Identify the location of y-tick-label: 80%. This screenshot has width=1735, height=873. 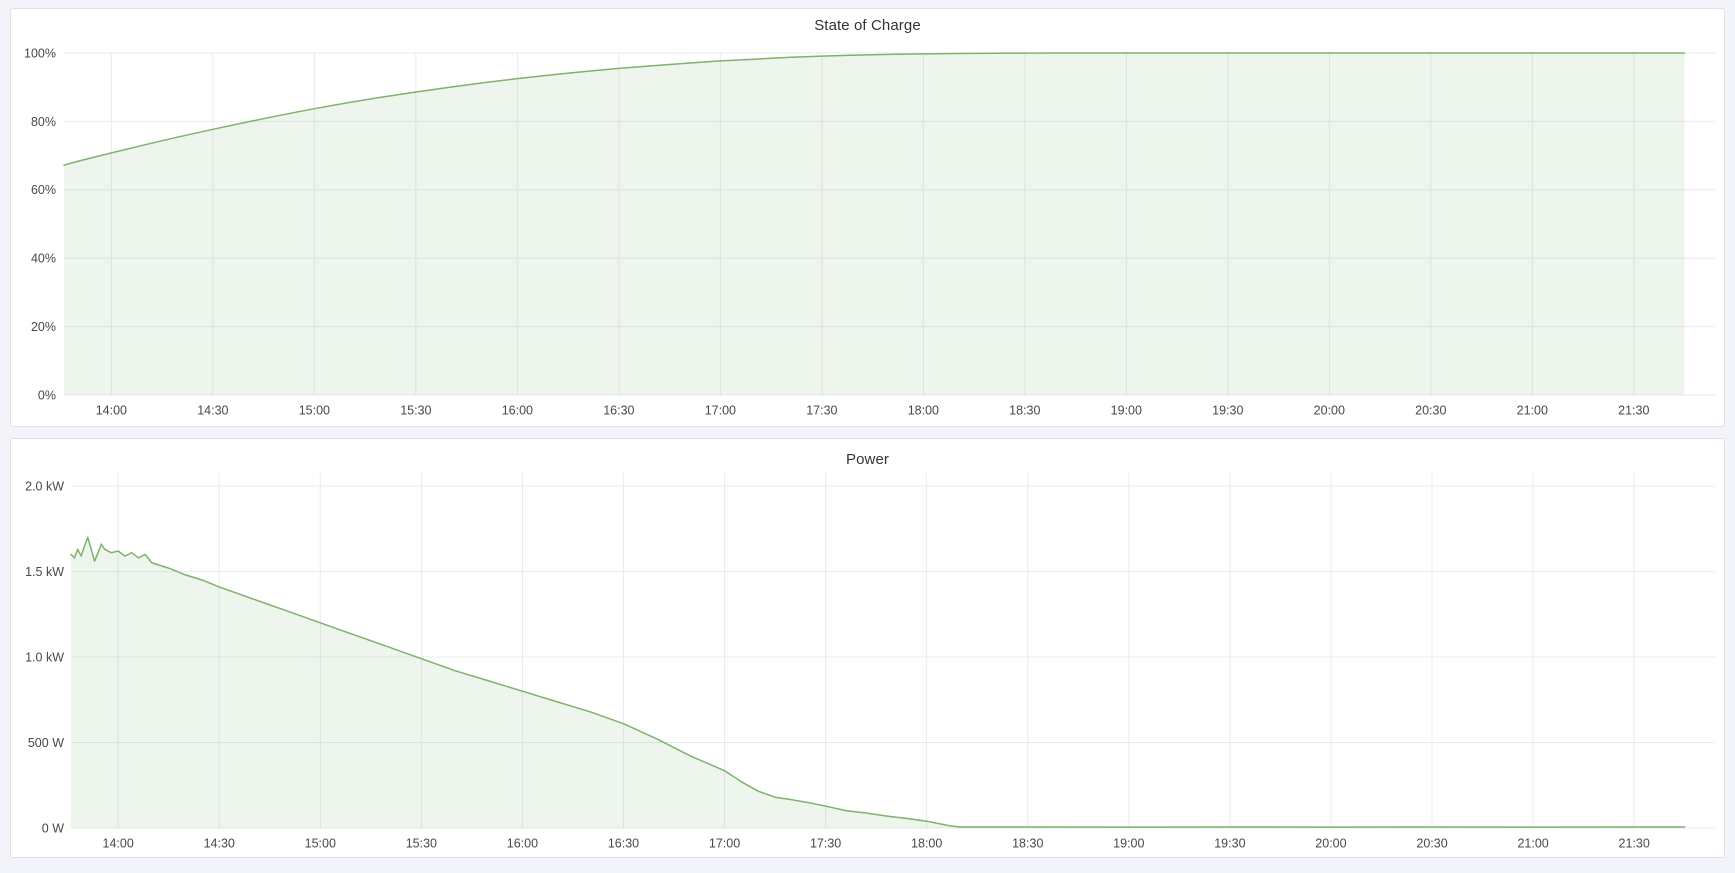
(43, 122).